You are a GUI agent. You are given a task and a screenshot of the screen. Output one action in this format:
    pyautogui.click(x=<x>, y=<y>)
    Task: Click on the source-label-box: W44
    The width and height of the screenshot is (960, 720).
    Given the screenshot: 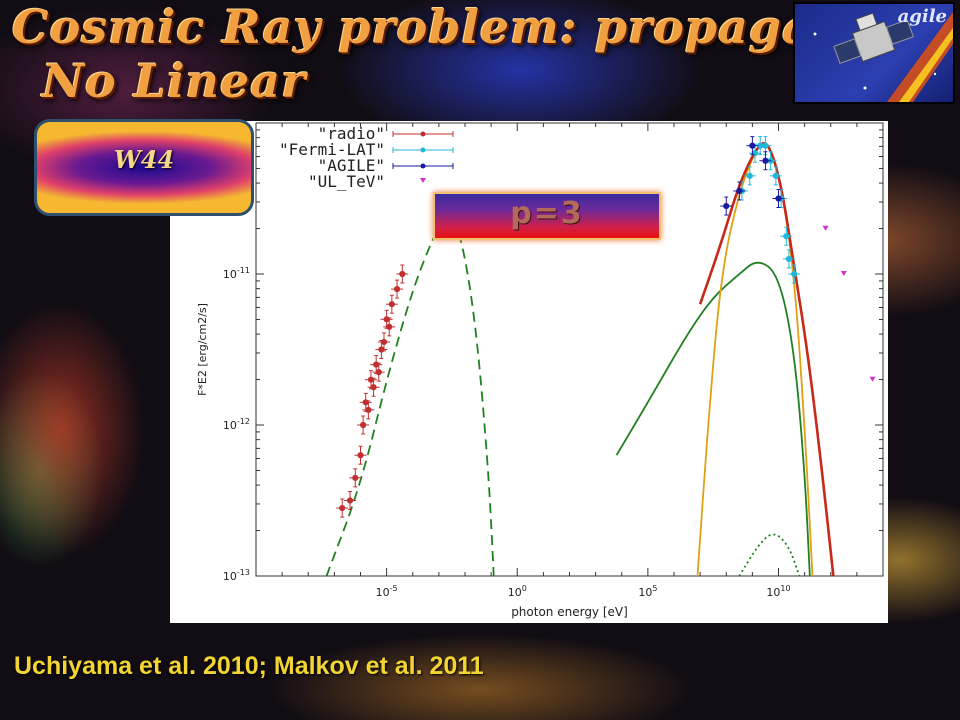 What is the action you would take?
    pyautogui.click(x=144, y=167)
    